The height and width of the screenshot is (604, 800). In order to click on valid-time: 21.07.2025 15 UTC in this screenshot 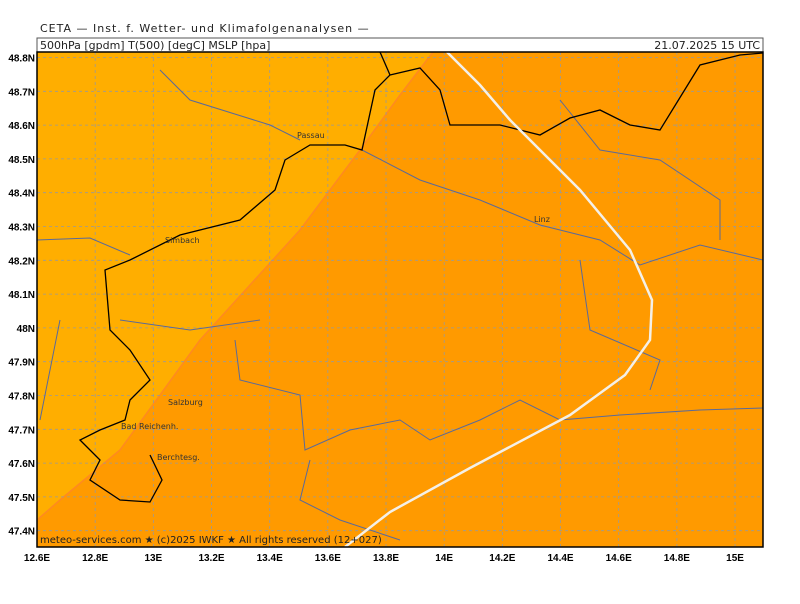, I will do `click(707, 45)`.